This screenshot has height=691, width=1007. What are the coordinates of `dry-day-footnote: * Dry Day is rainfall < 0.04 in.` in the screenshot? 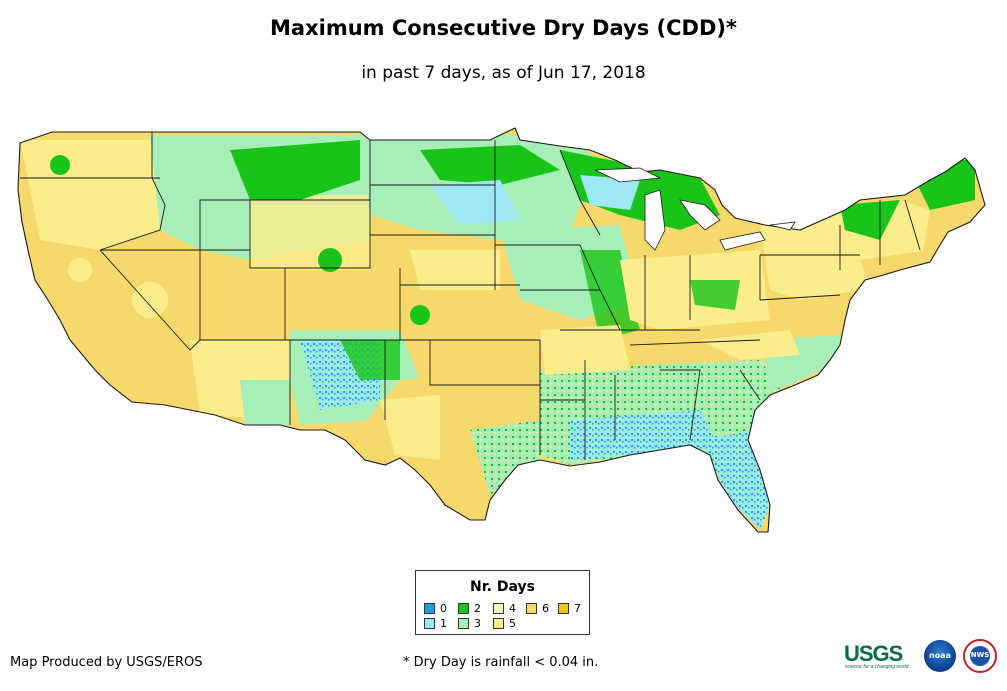 It's located at (501, 662).